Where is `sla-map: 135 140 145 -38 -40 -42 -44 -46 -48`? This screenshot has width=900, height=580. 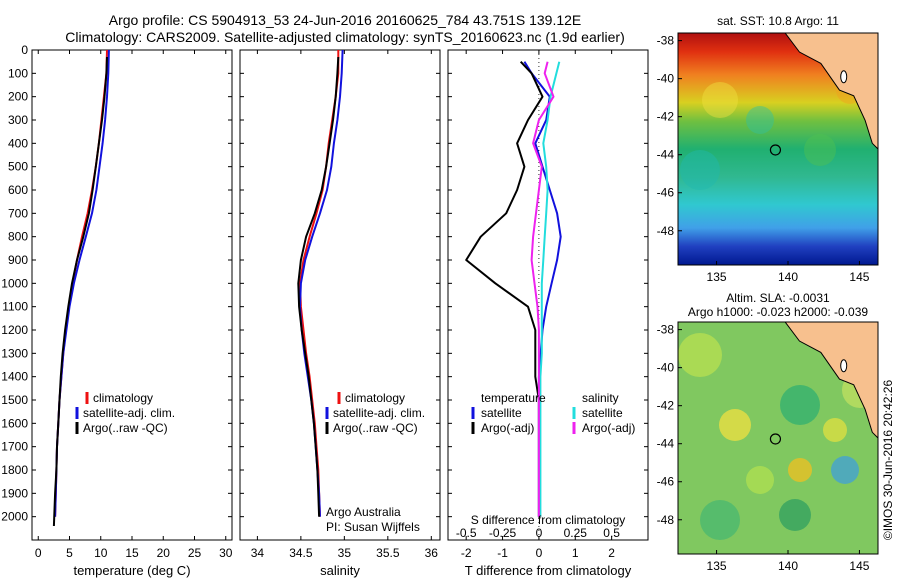
sla-map: 135 140 145 -38 -40 -42 -44 -46 -48 is located at coordinates (768, 447).